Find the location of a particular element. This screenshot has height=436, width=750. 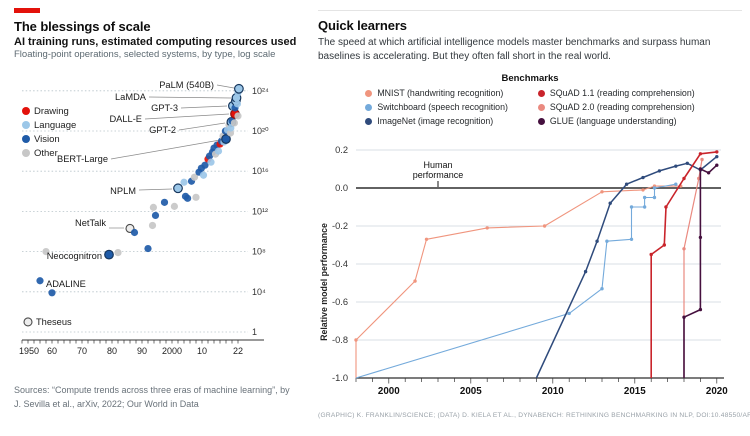

legend-item-squad11: SQuAD 1.1 (reading comprehension) is located at coordinates (616, 93).